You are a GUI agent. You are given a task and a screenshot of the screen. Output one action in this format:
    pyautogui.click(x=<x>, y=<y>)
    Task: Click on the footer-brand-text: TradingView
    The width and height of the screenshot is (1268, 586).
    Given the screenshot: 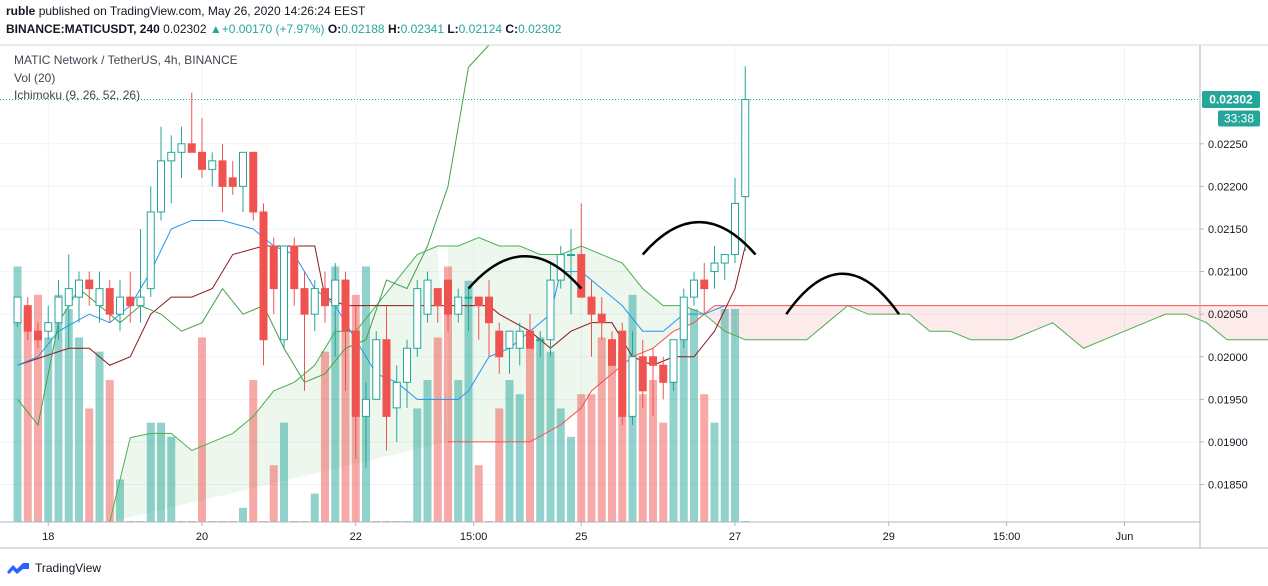 What is the action you would take?
    pyautogui.click(x=68, y=568)
    